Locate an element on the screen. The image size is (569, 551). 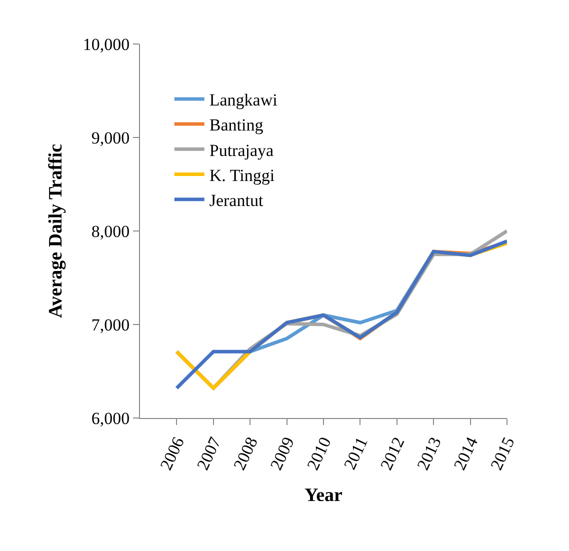
x-tick-label: 2015 is located at coordinates (502, 453).